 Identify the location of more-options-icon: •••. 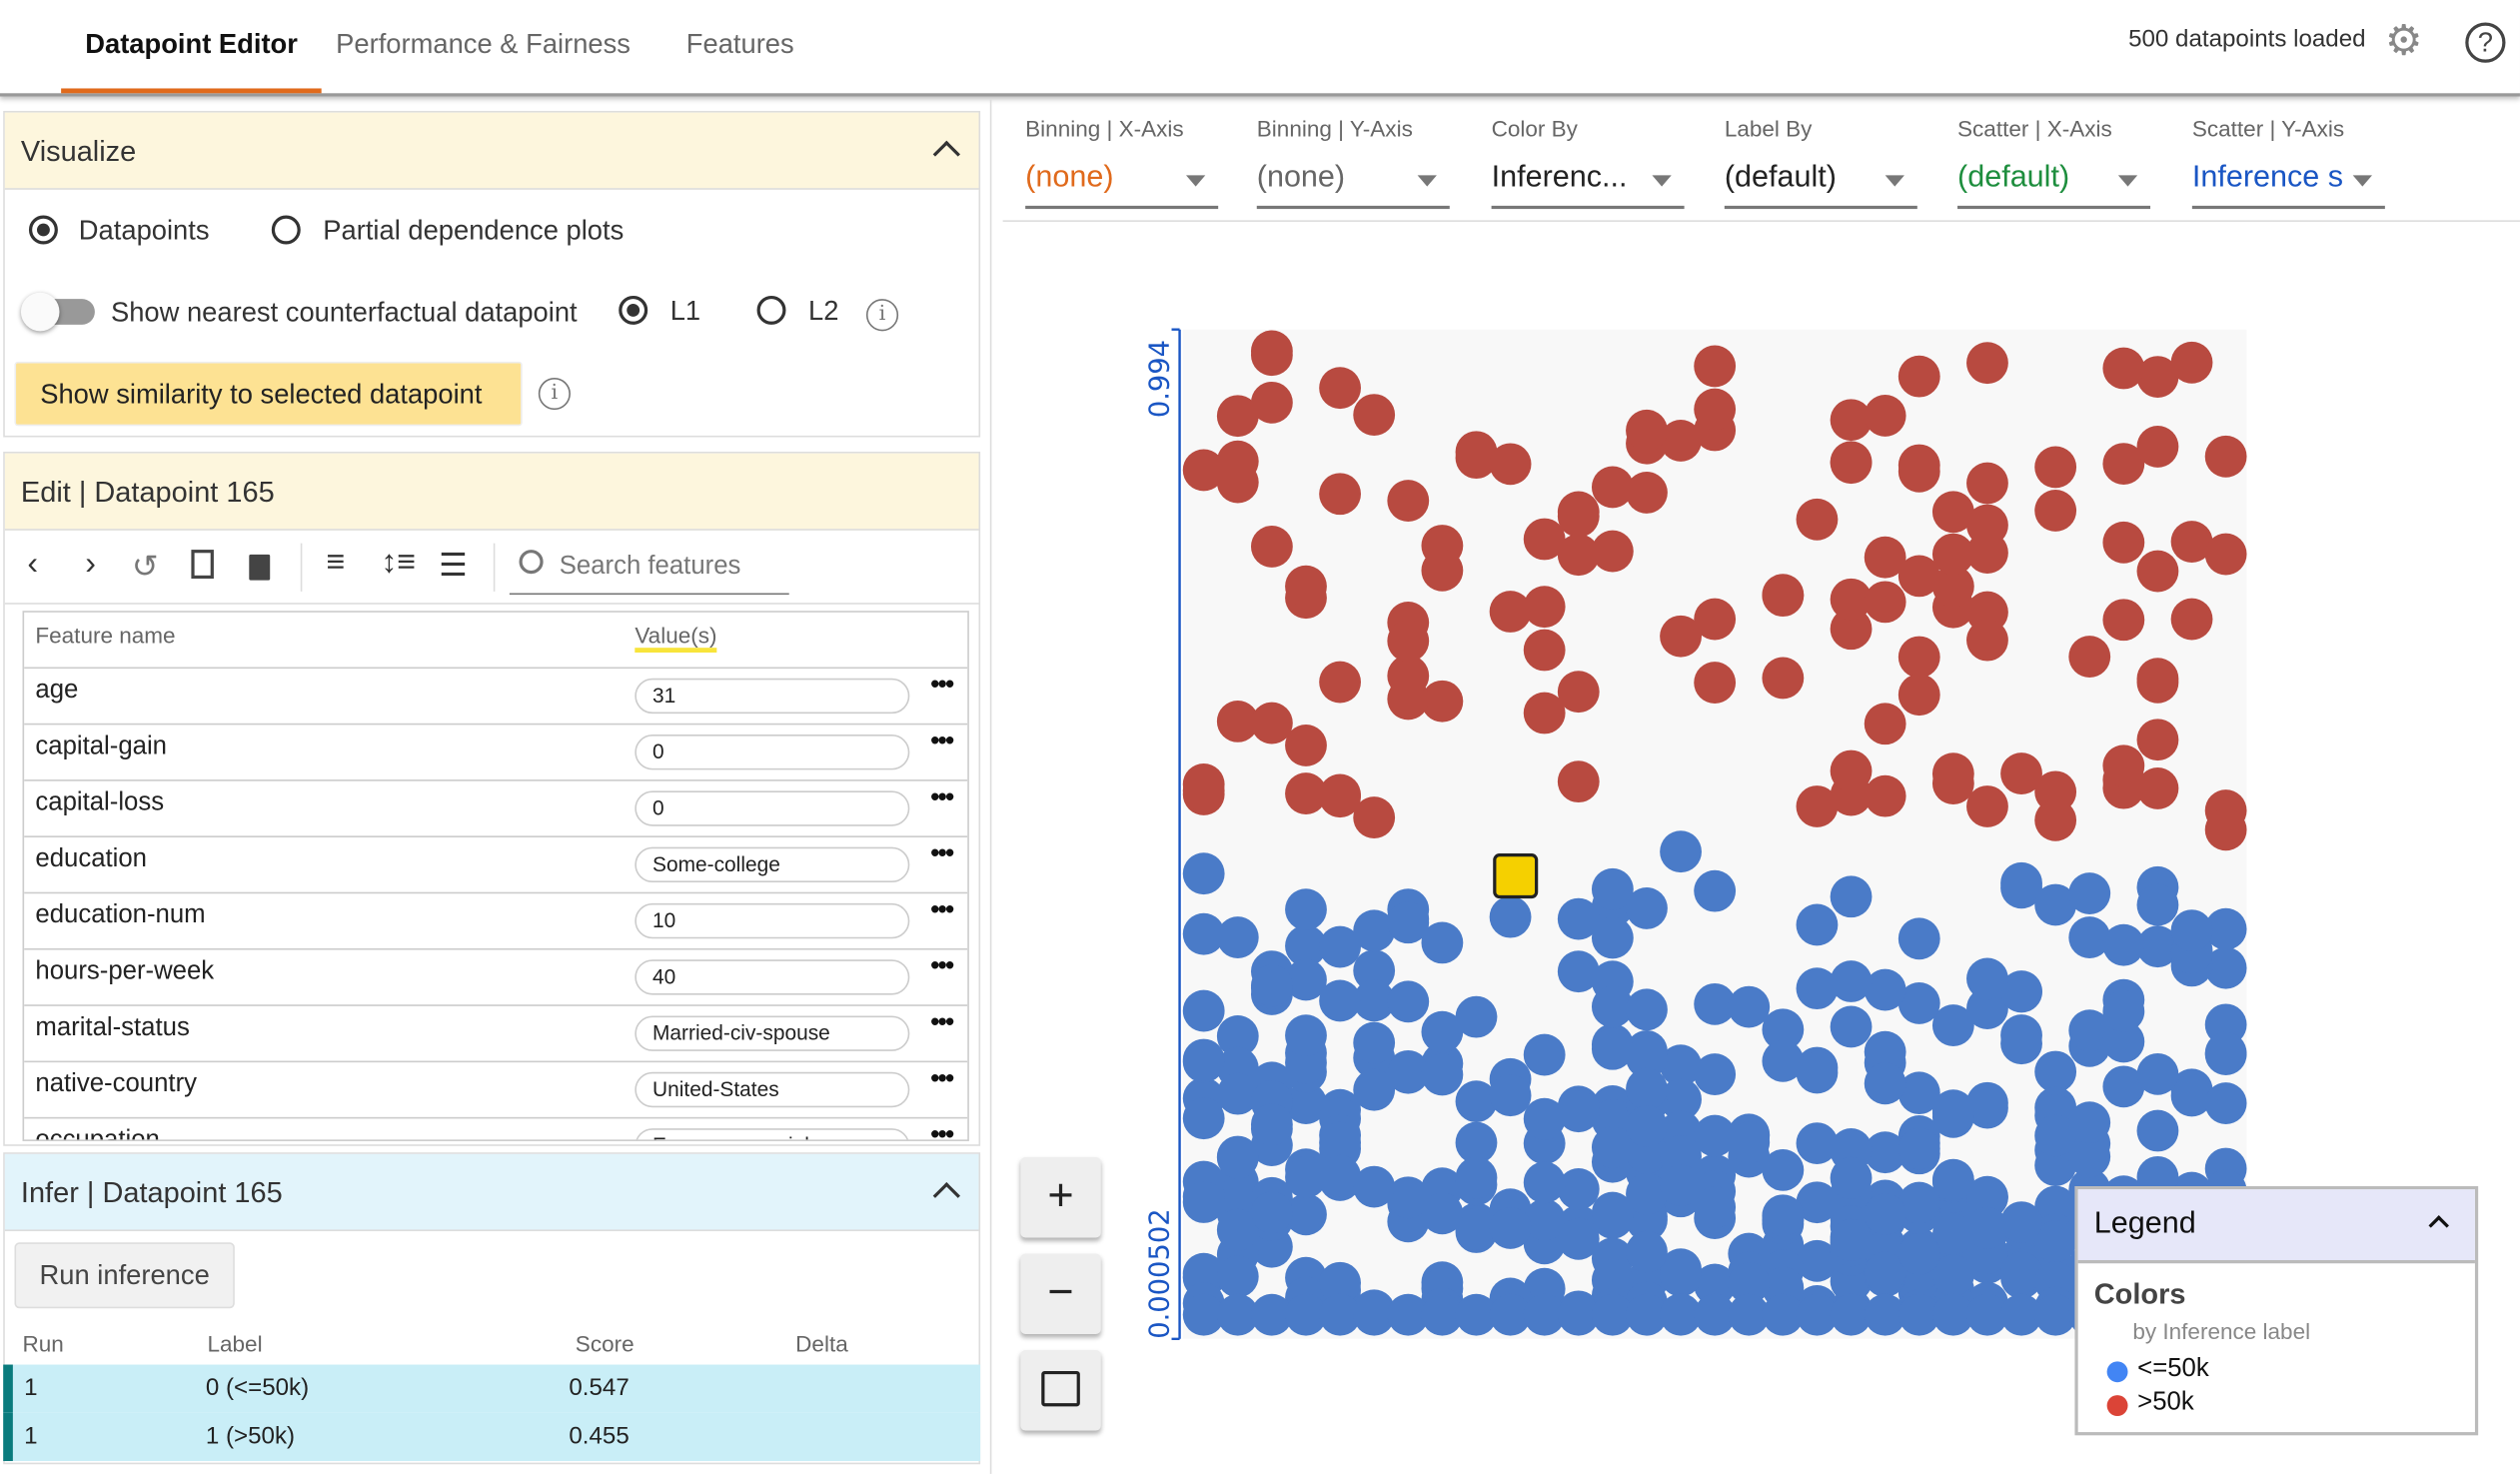
(942, 1079).